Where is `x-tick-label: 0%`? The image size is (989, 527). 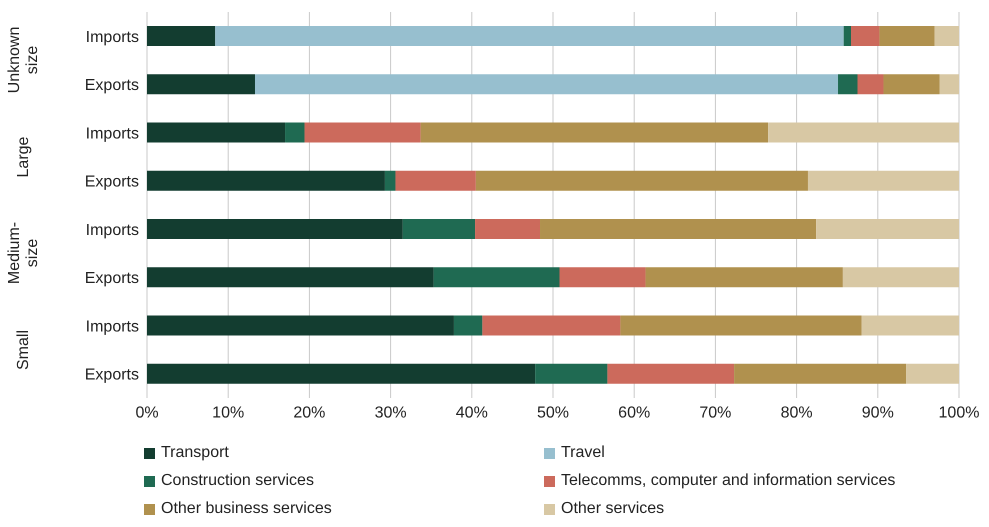
x-tick-label: 0% is located at coordinates (147, 413).